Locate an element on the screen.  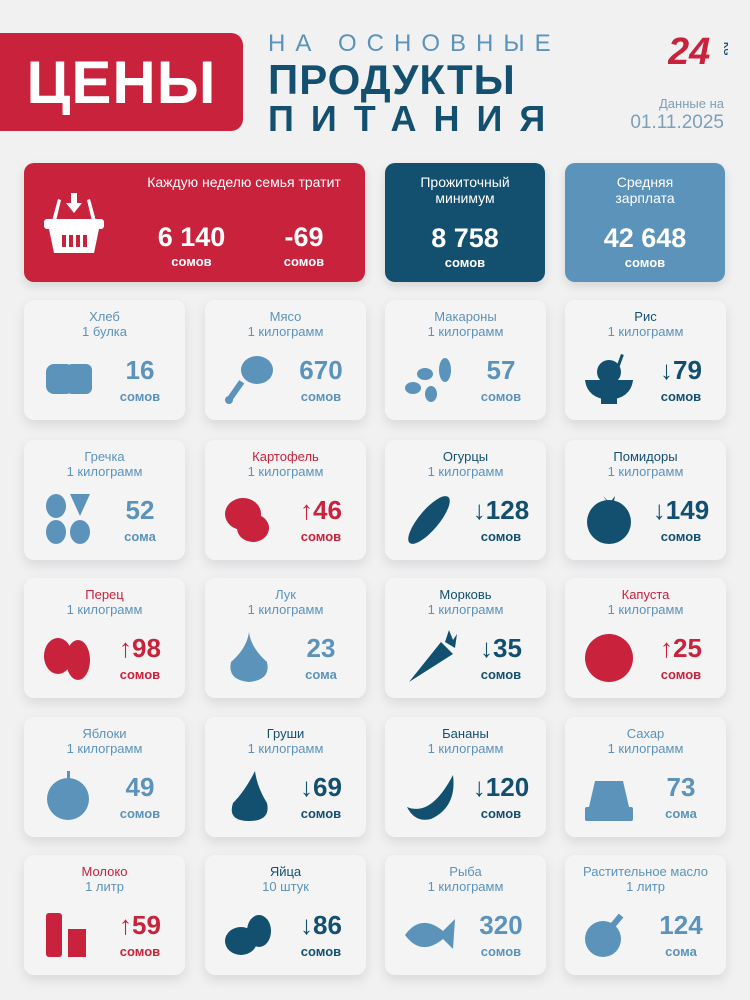
subsistence-label: Прожиточный минимум is located at coordinates (465, 190).